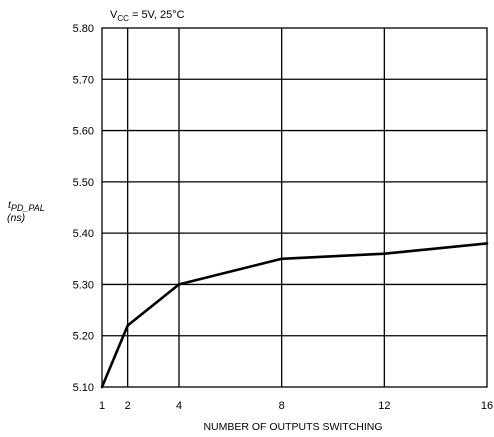 The width and height of the screenshot is (494, 437). I want to click on x-tick-label: 8, so click(282, 406).